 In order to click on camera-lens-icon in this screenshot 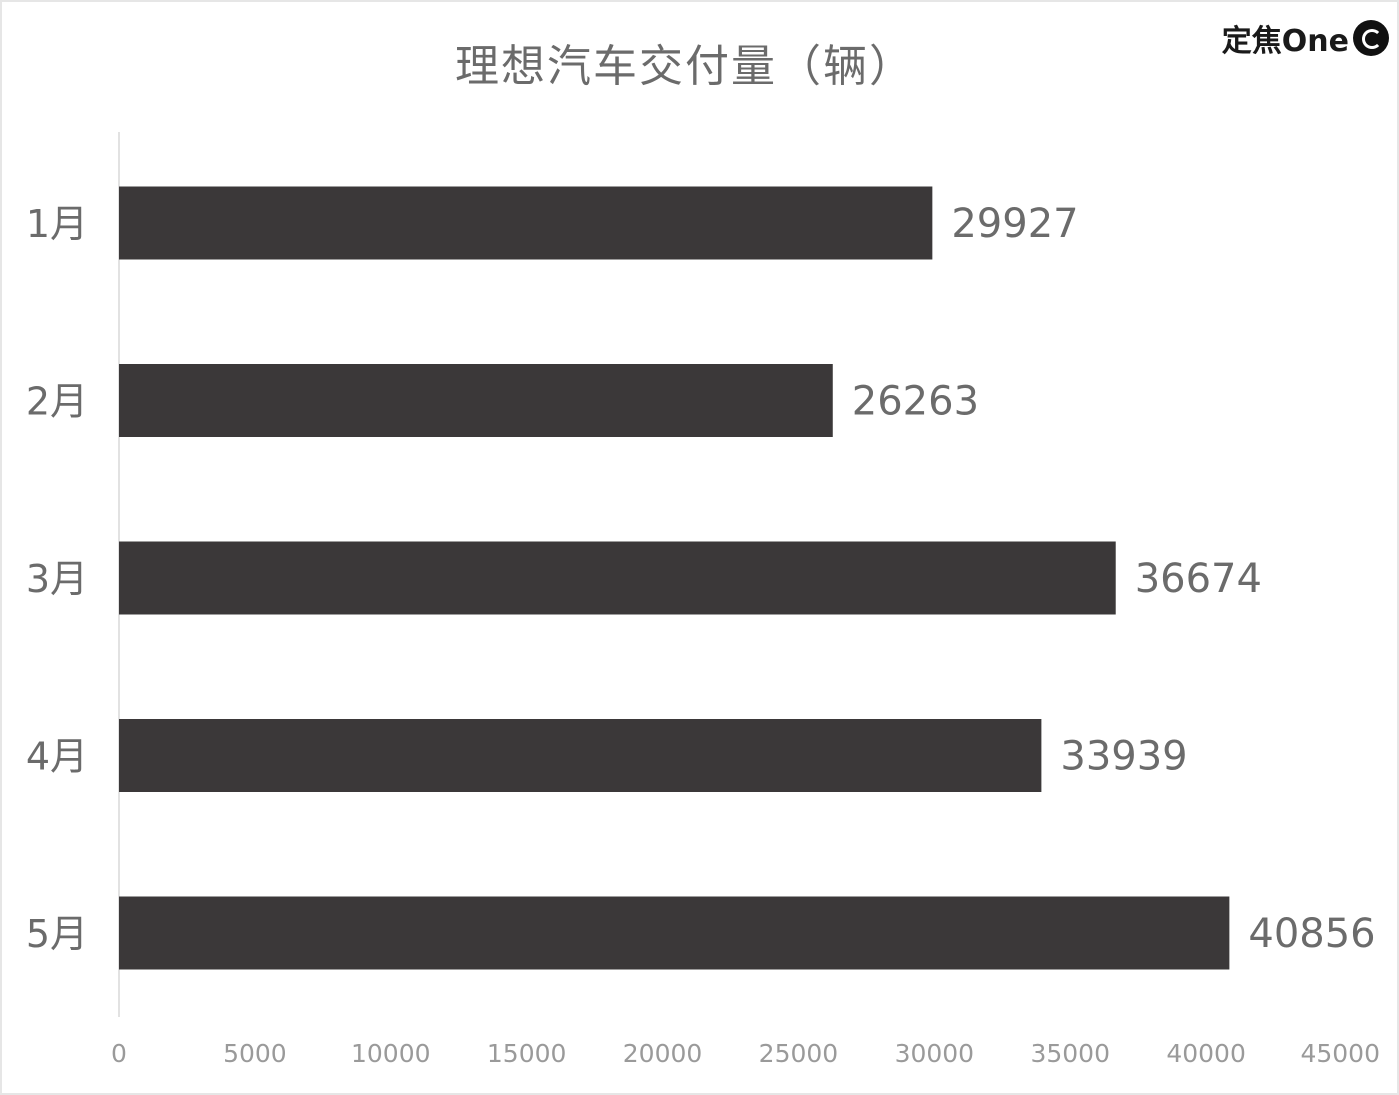, I will do `click(1371, 38)`.